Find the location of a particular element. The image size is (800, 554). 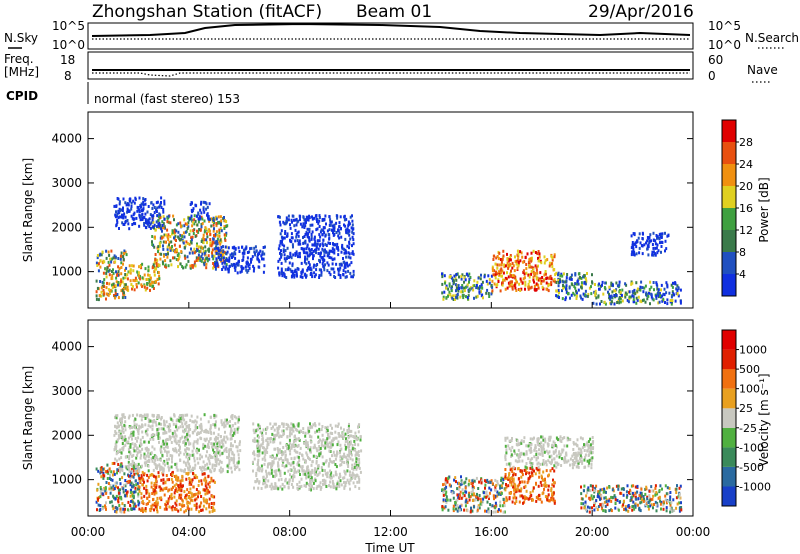

nsky-left-tick-bottom: 10^0 is located at coordinates (68, 45).